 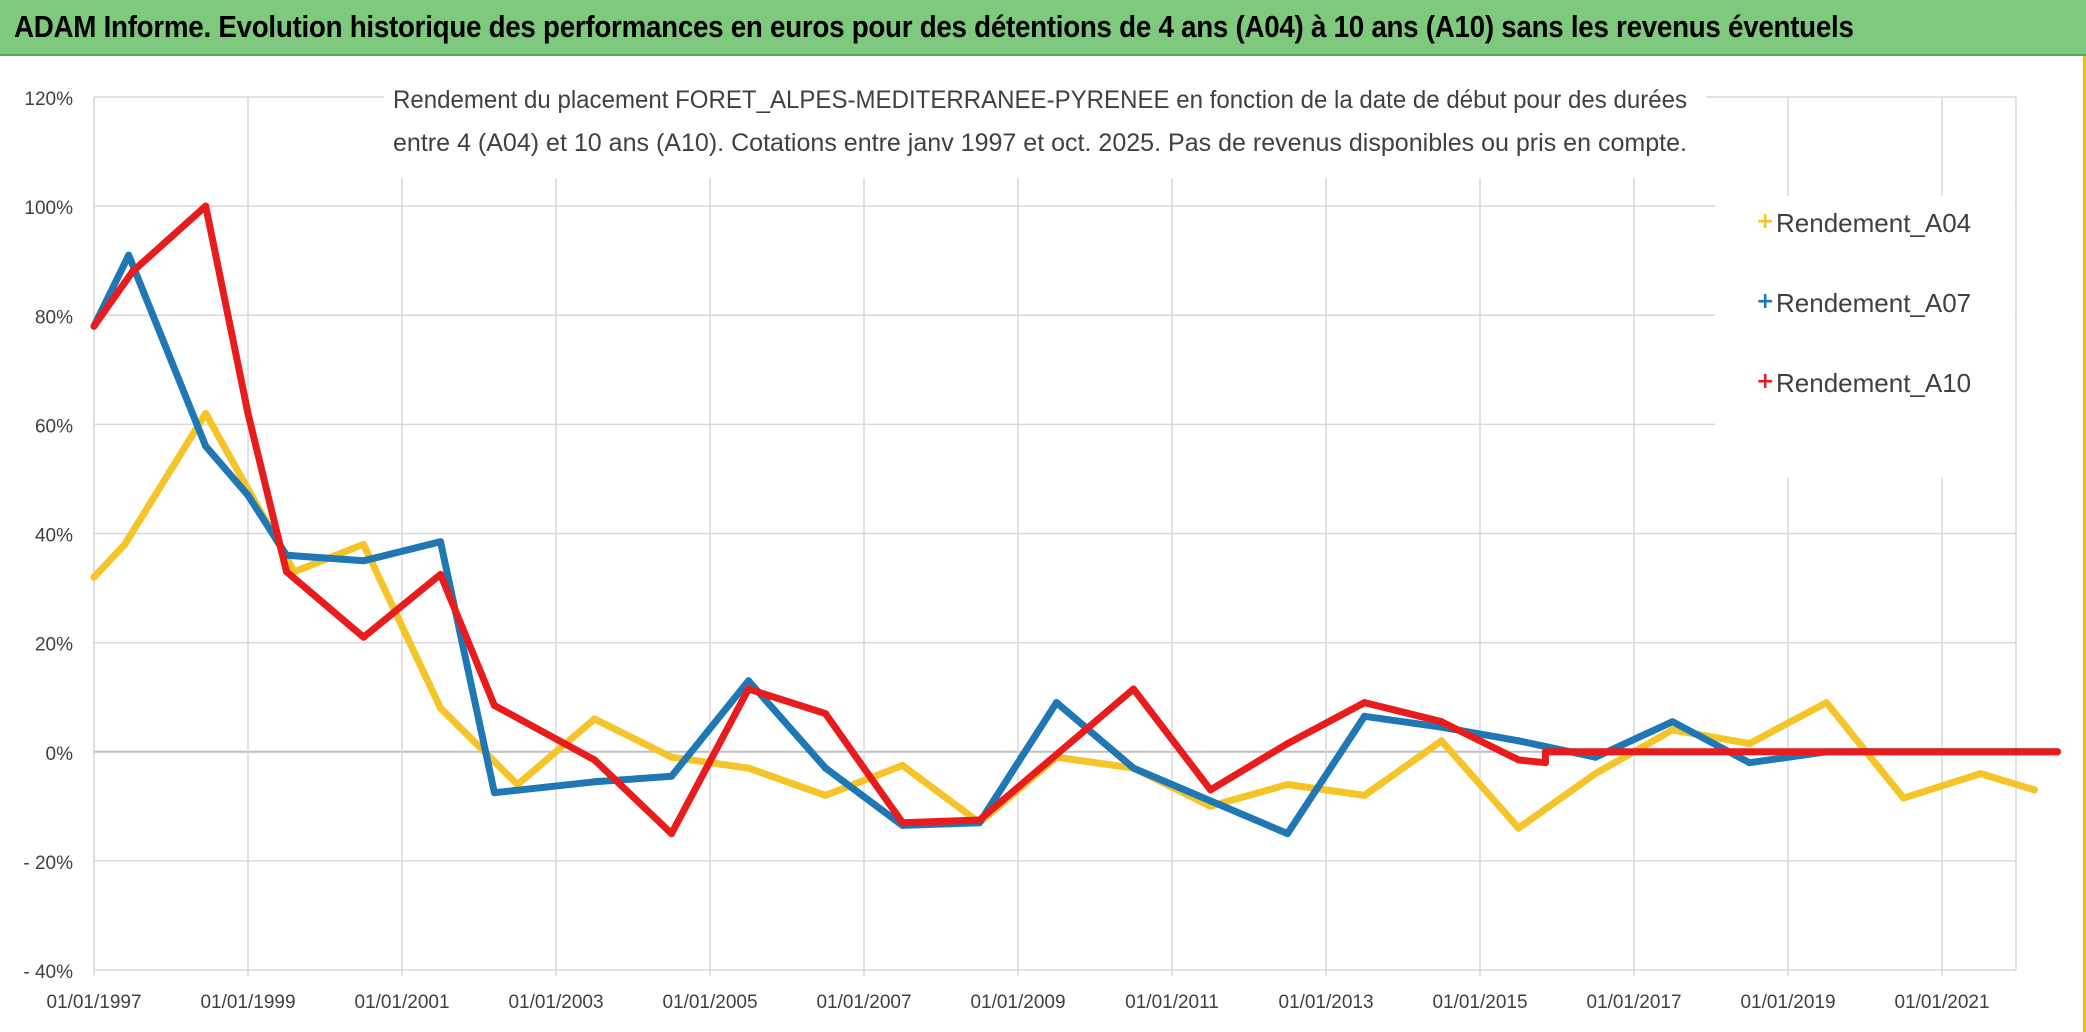 I want to click on legend-item-a10: + Rendement_A10, so click(x=1863, y=383).